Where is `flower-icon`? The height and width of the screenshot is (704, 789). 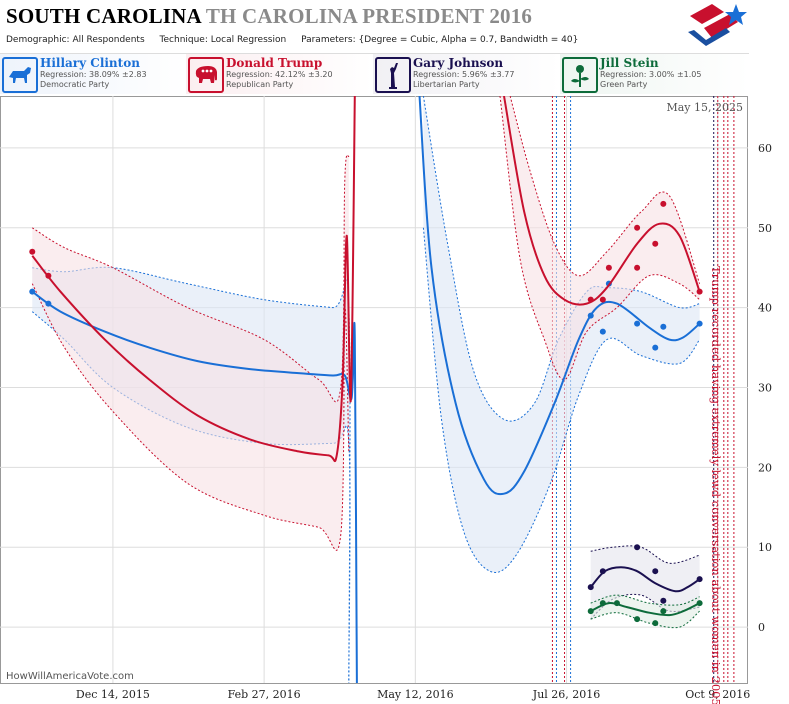 flower-icon is located at coordinates (580, 75).